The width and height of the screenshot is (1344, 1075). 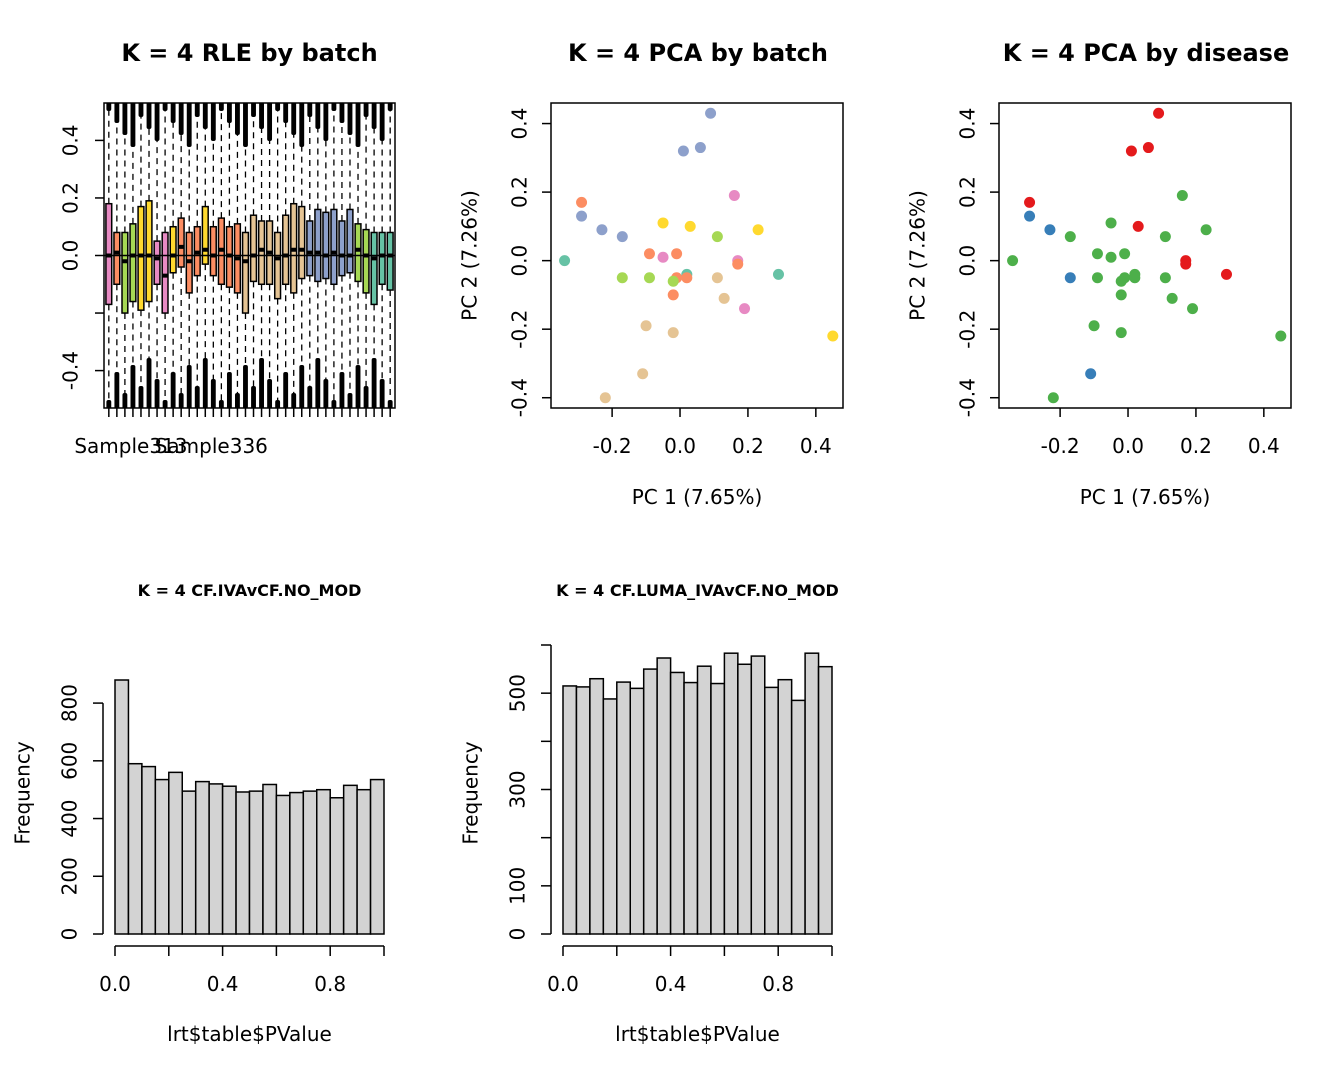 I want to click on histogram-y-tick-label: 200, so click(x=70, y=876).